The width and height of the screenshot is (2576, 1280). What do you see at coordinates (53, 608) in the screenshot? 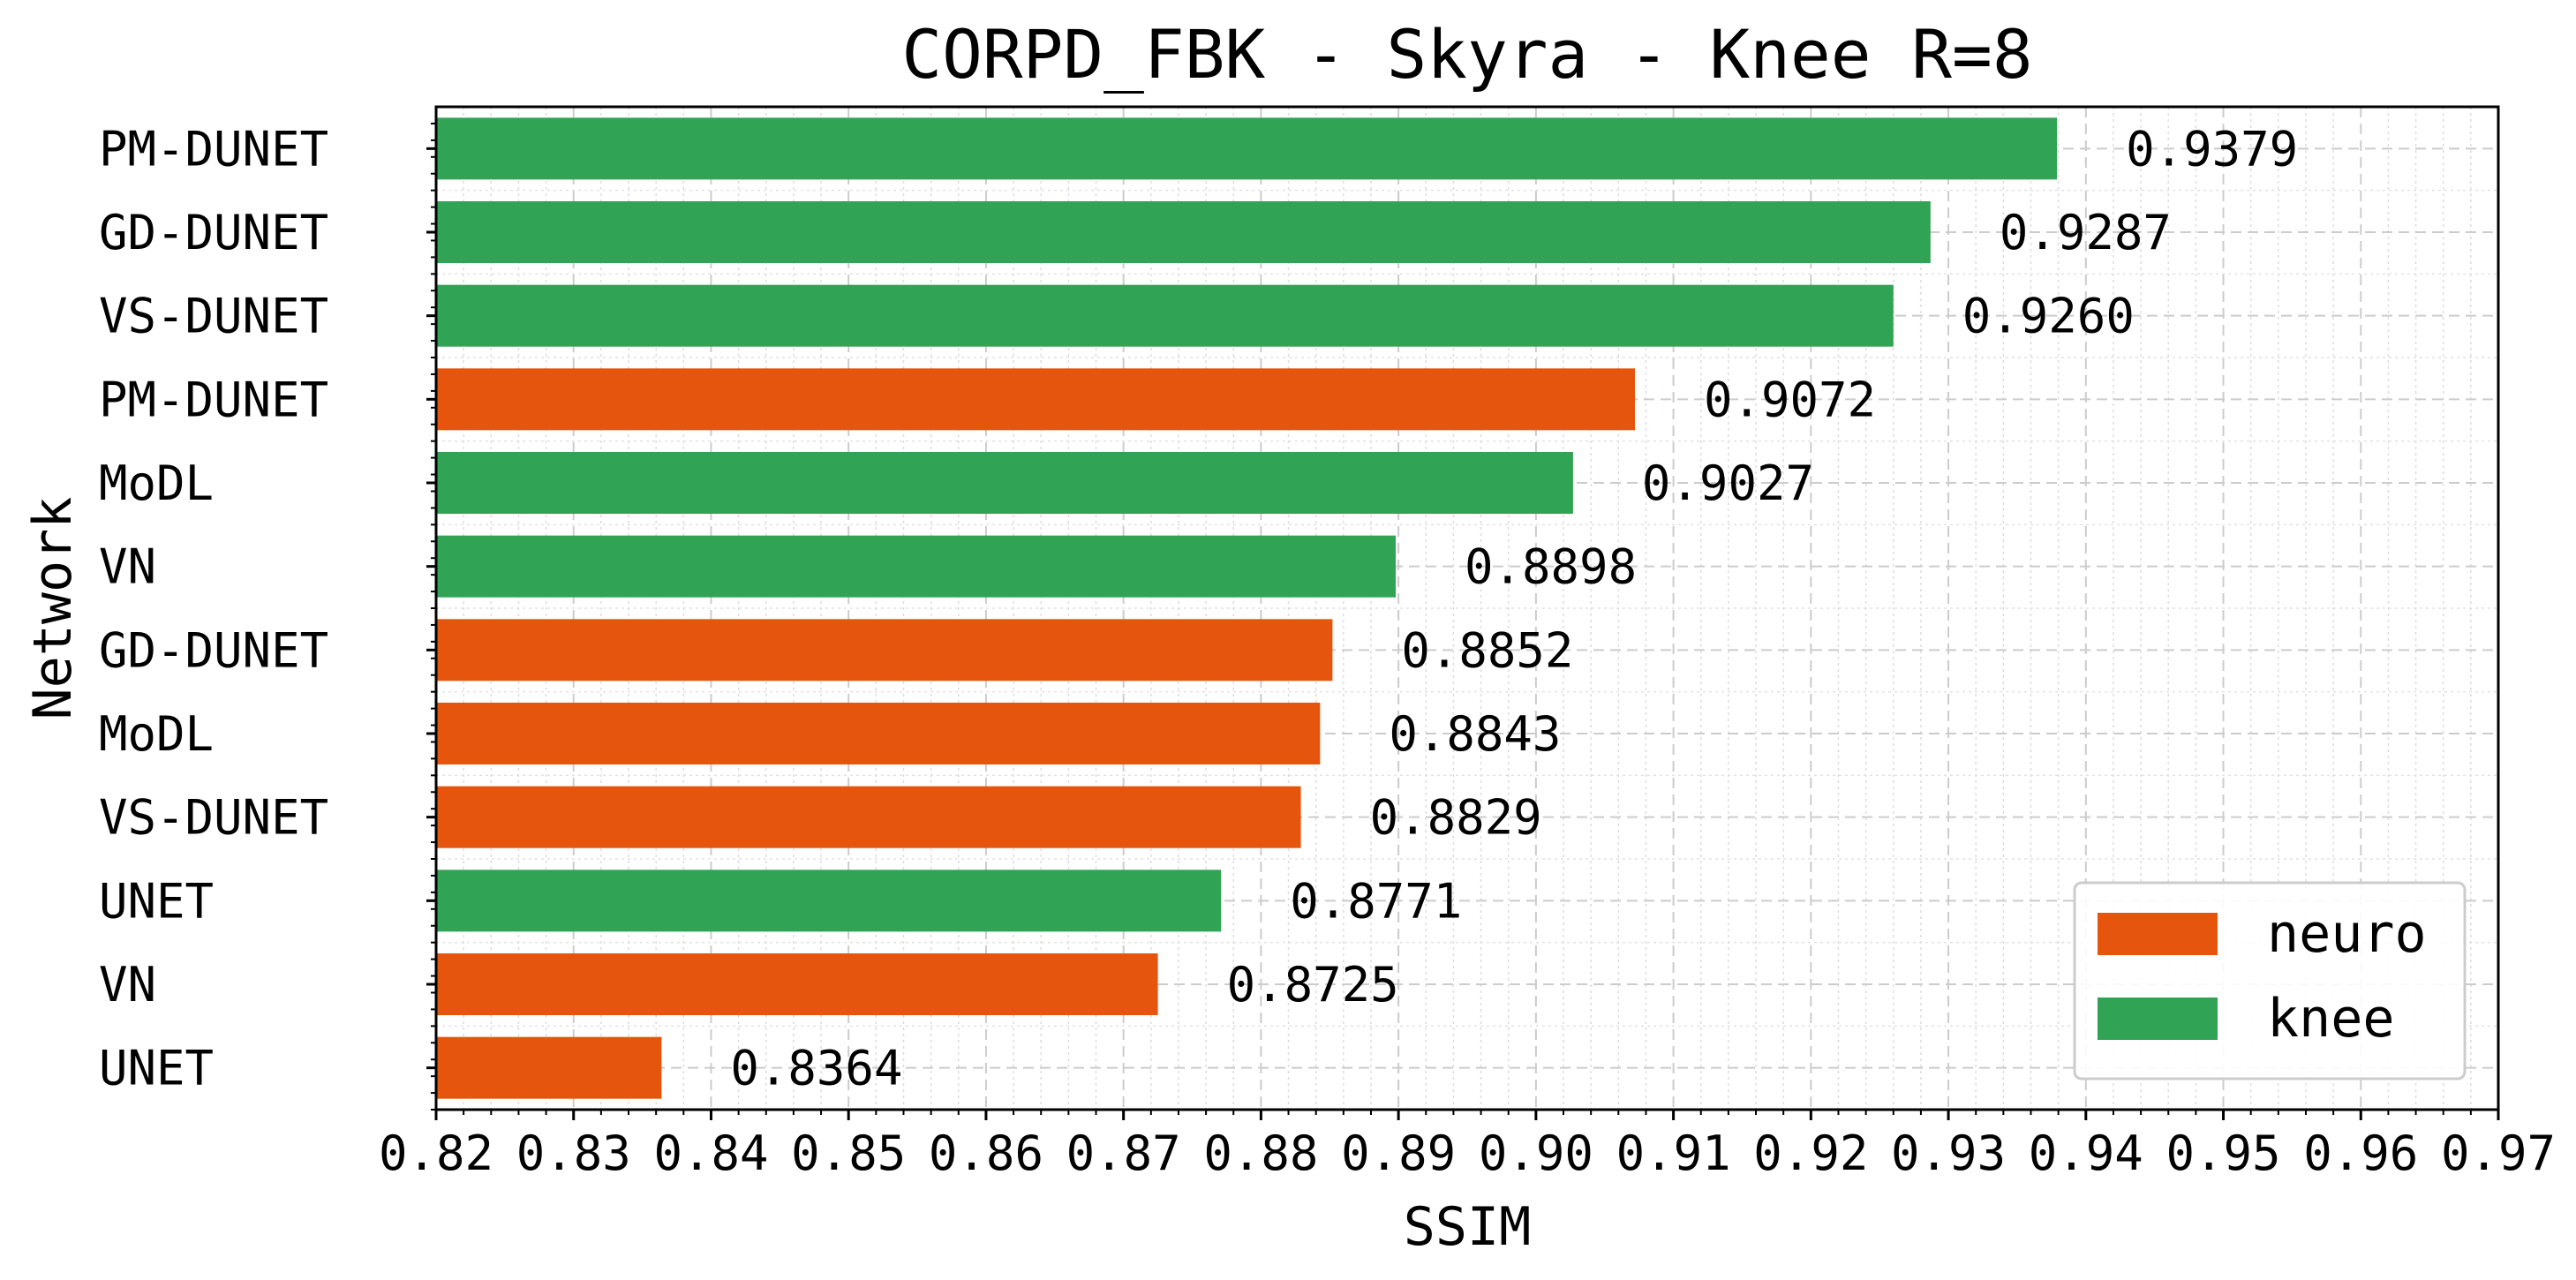
I see `y-axis-label: Network` at bounding box center [53, 608].